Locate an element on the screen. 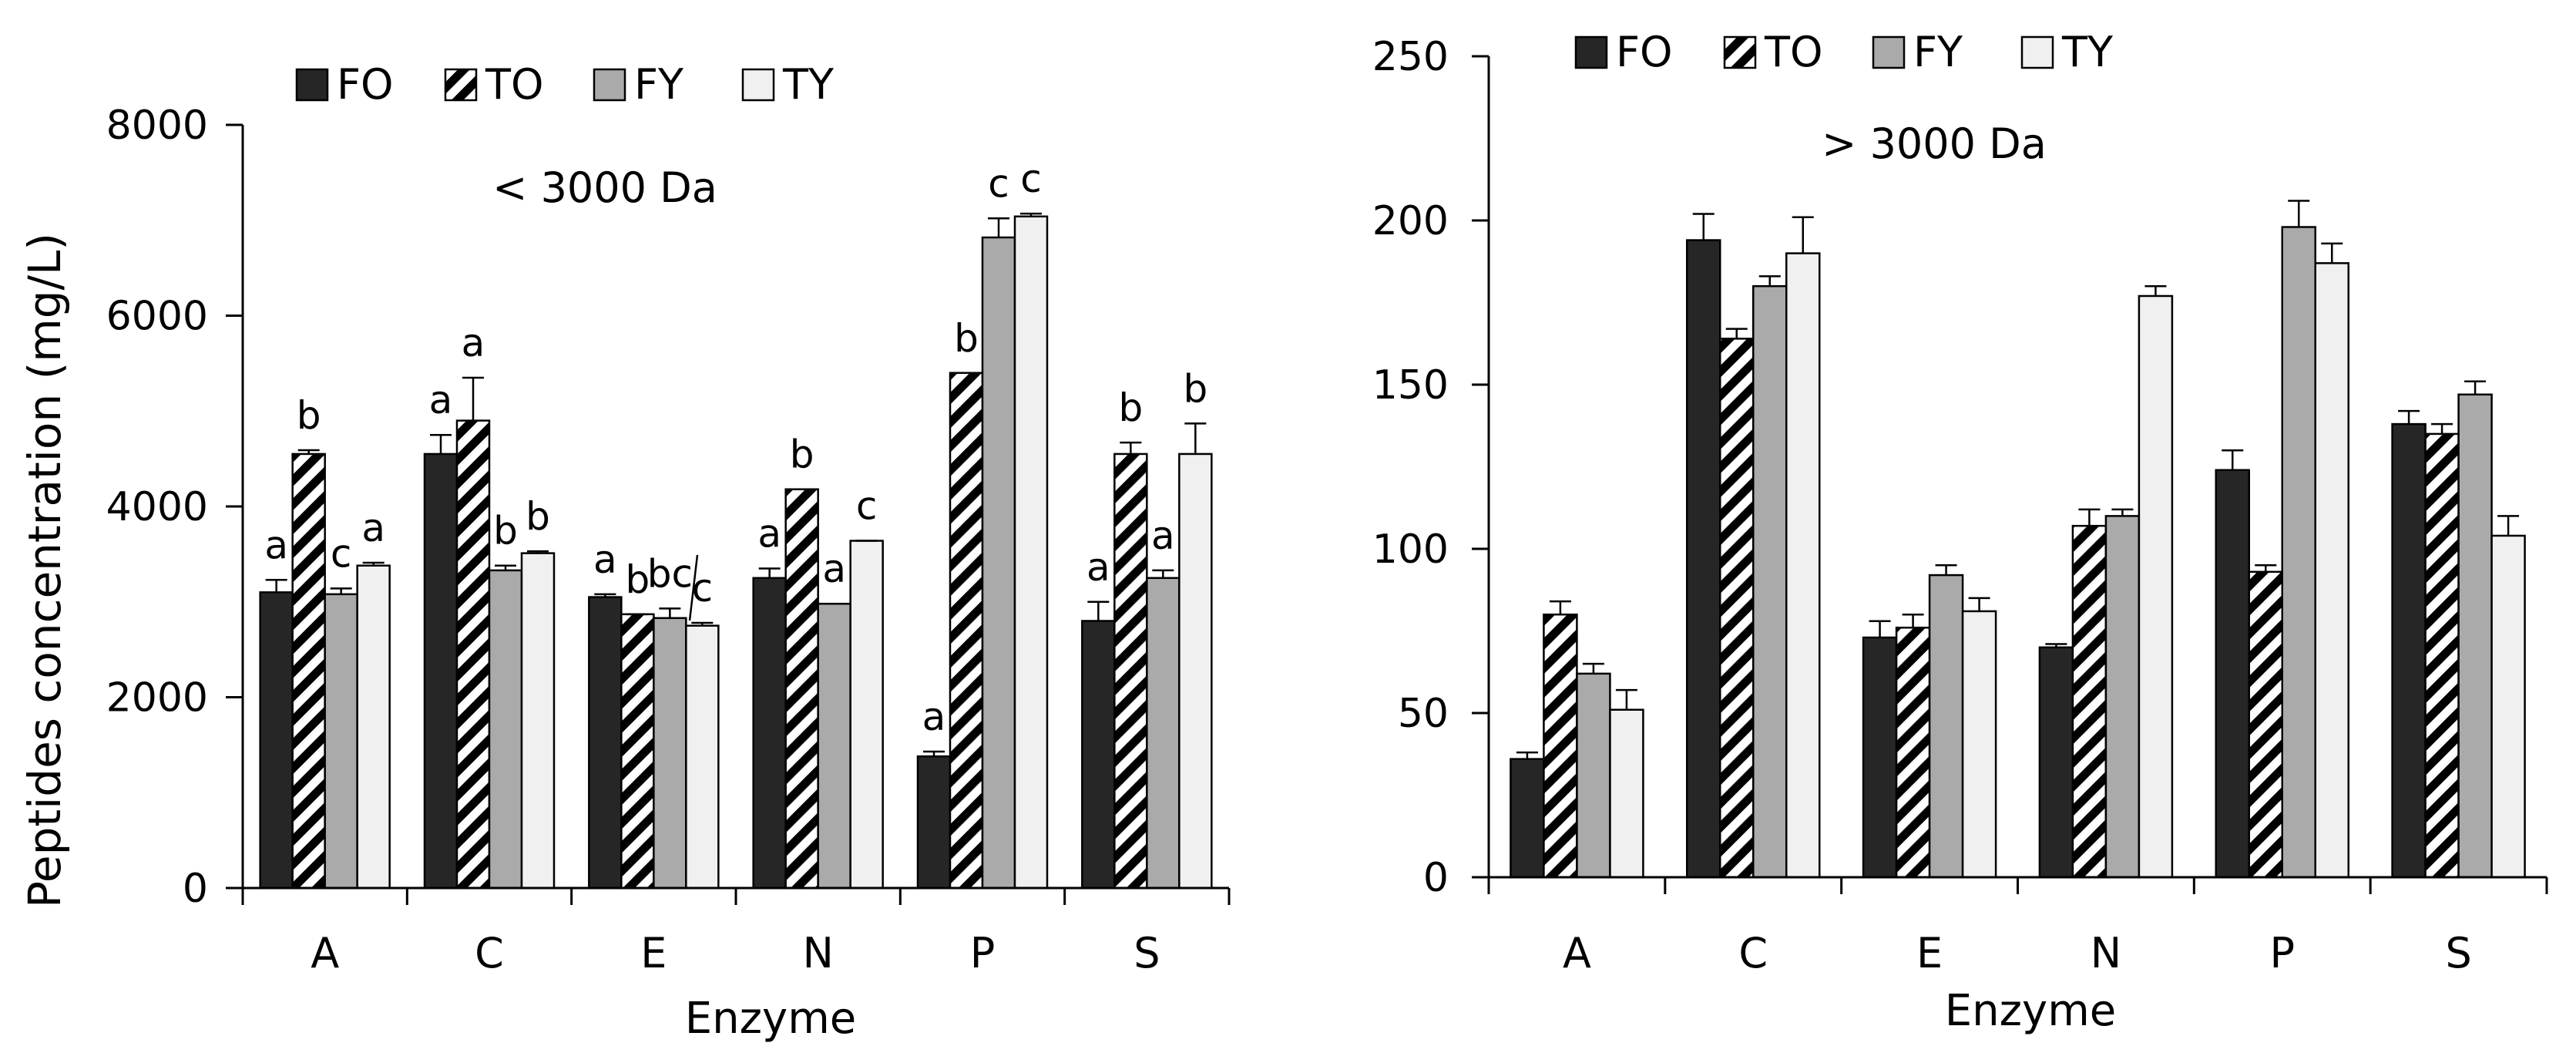 This screenshot has height=1063, width=2576. y-tick-label: 50 is located at coordinates (1423, 714).